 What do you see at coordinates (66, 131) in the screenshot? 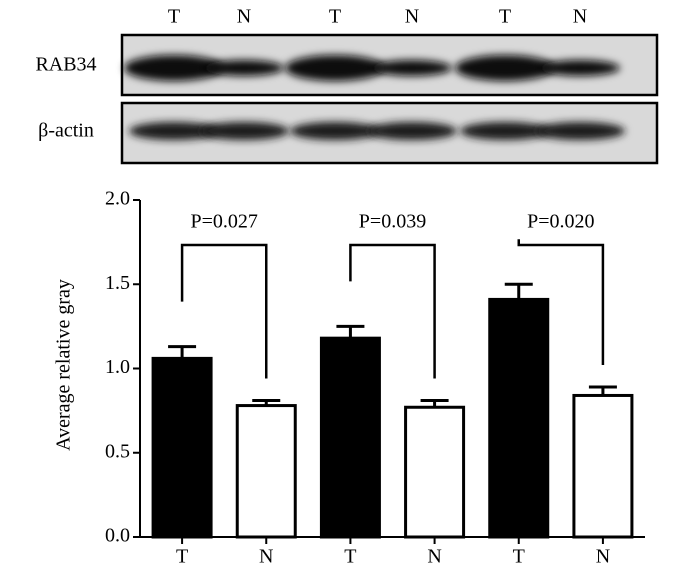
I see `blot-row-label: β-actin` at bounding box center [66, 131].